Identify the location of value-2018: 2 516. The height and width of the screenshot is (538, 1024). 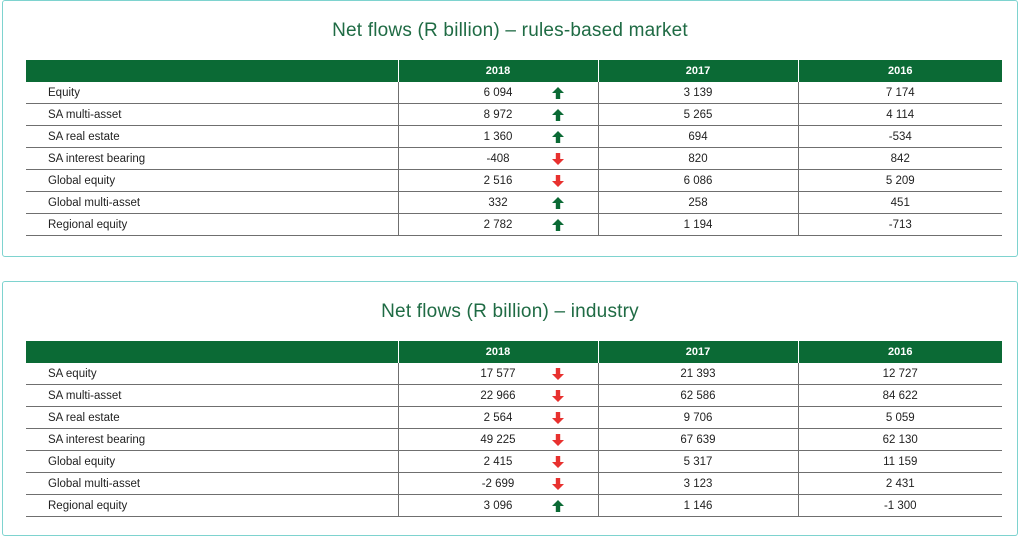
(497, 180).